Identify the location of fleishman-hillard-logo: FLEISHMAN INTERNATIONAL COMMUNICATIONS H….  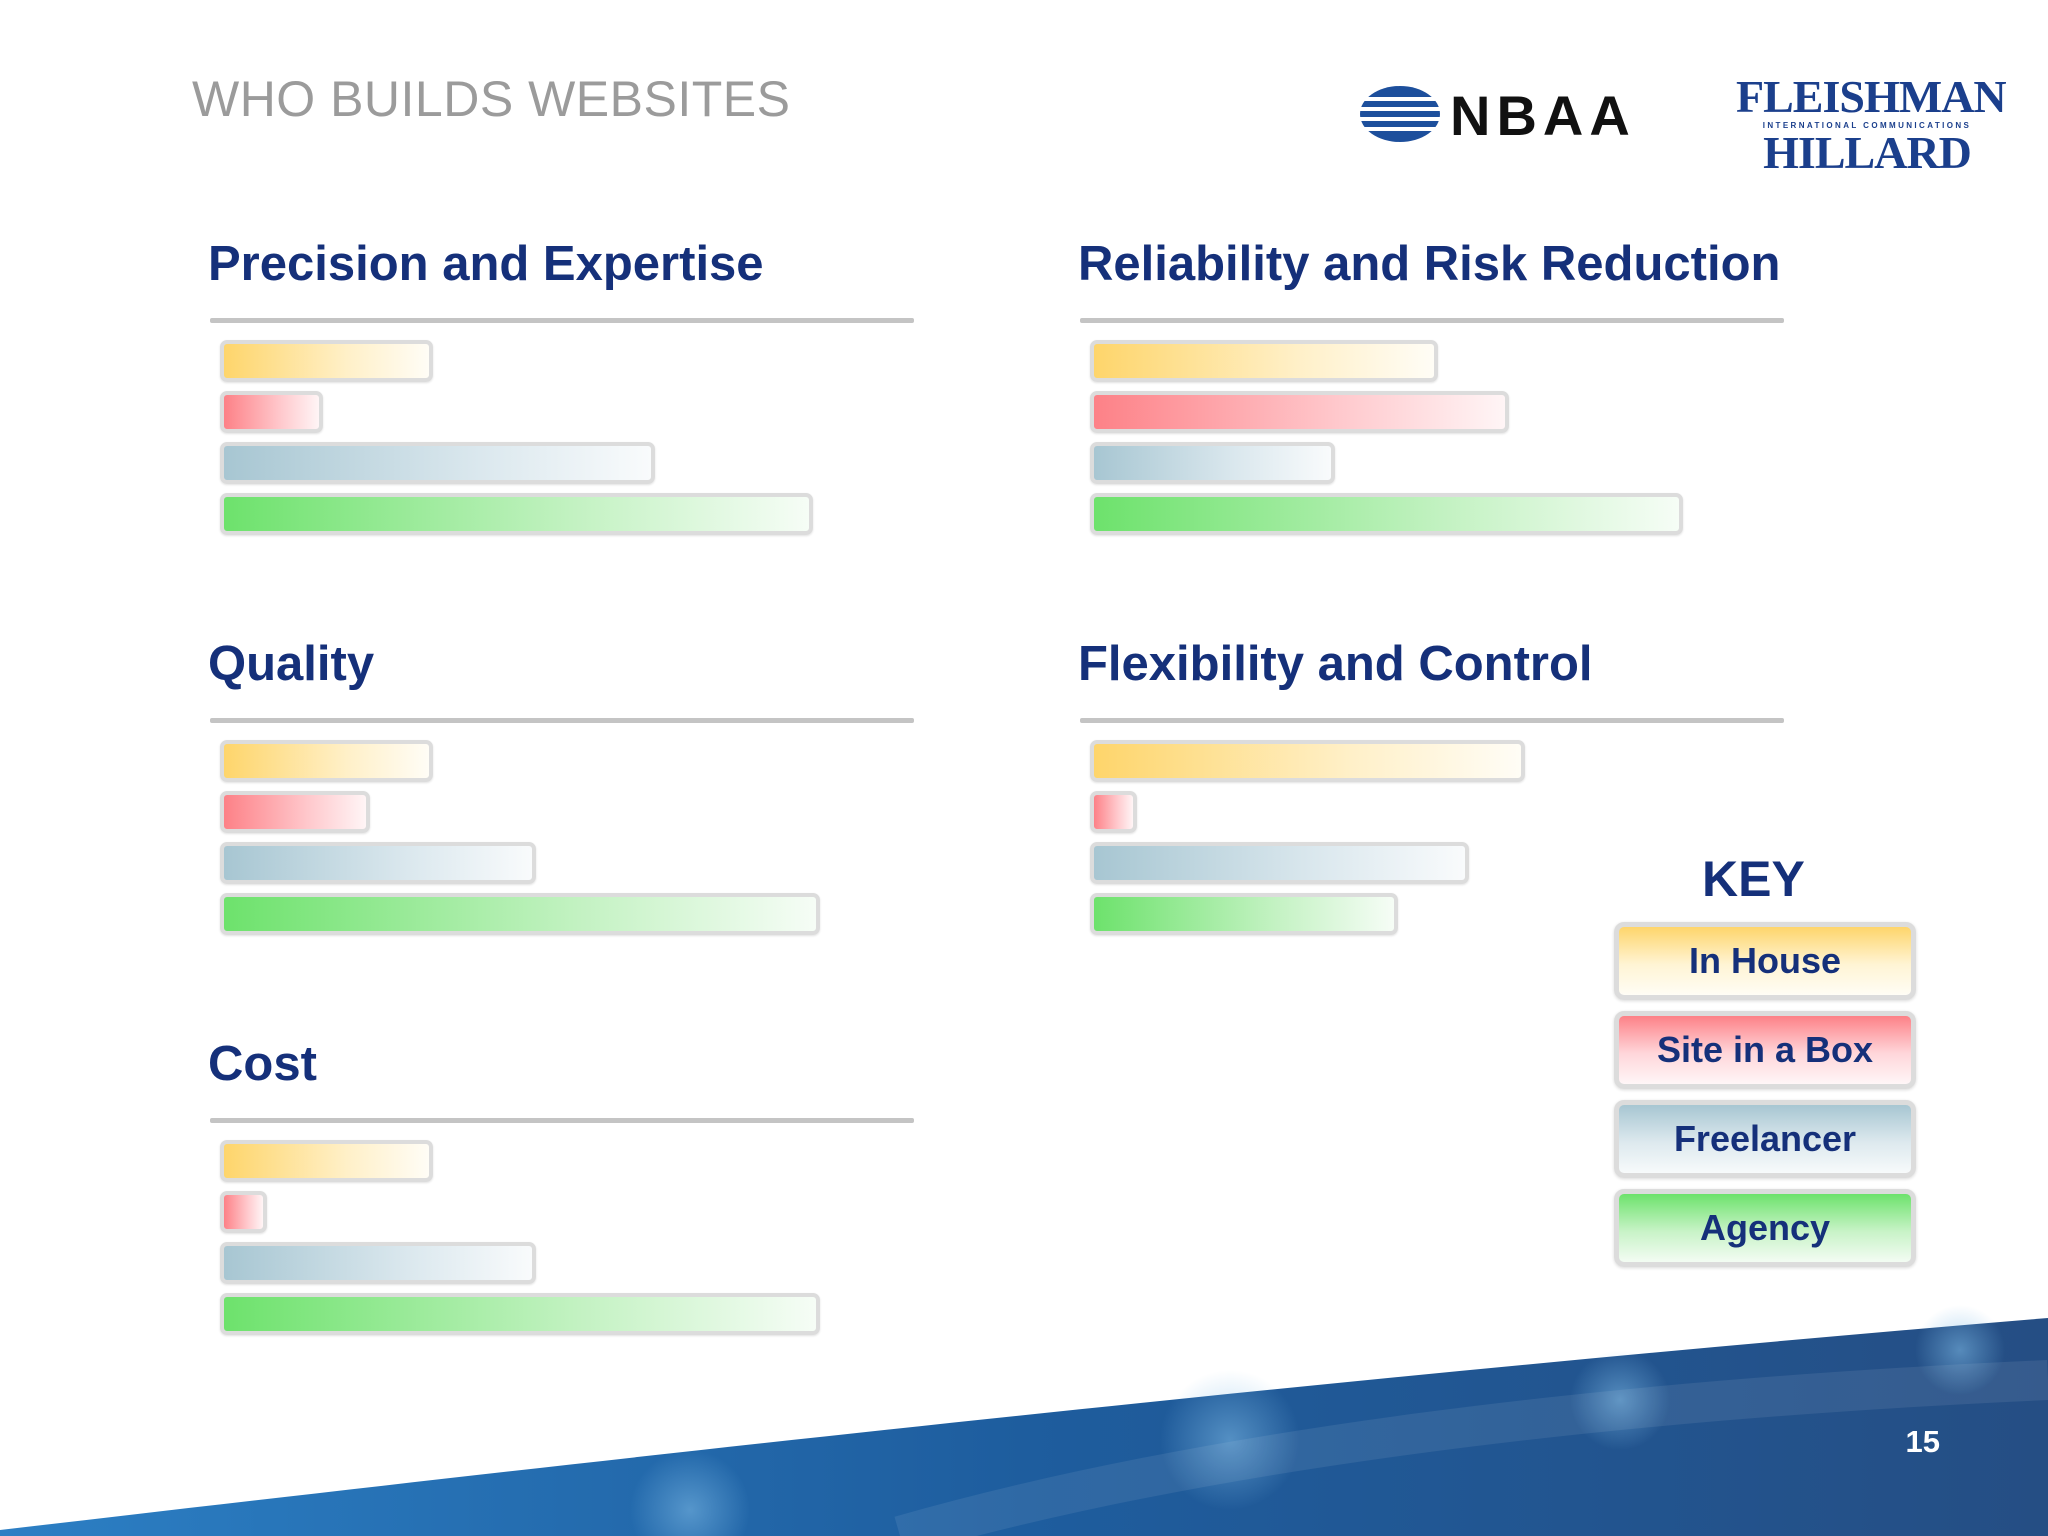
(1871, 123).